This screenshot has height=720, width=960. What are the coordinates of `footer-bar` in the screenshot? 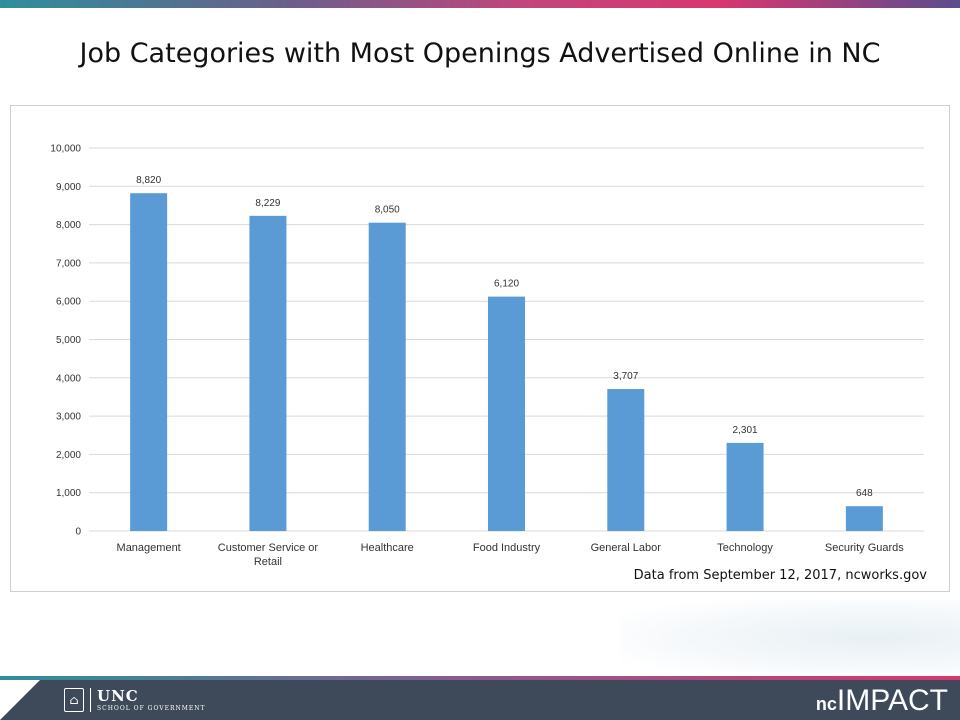 It's located at (480, 700).